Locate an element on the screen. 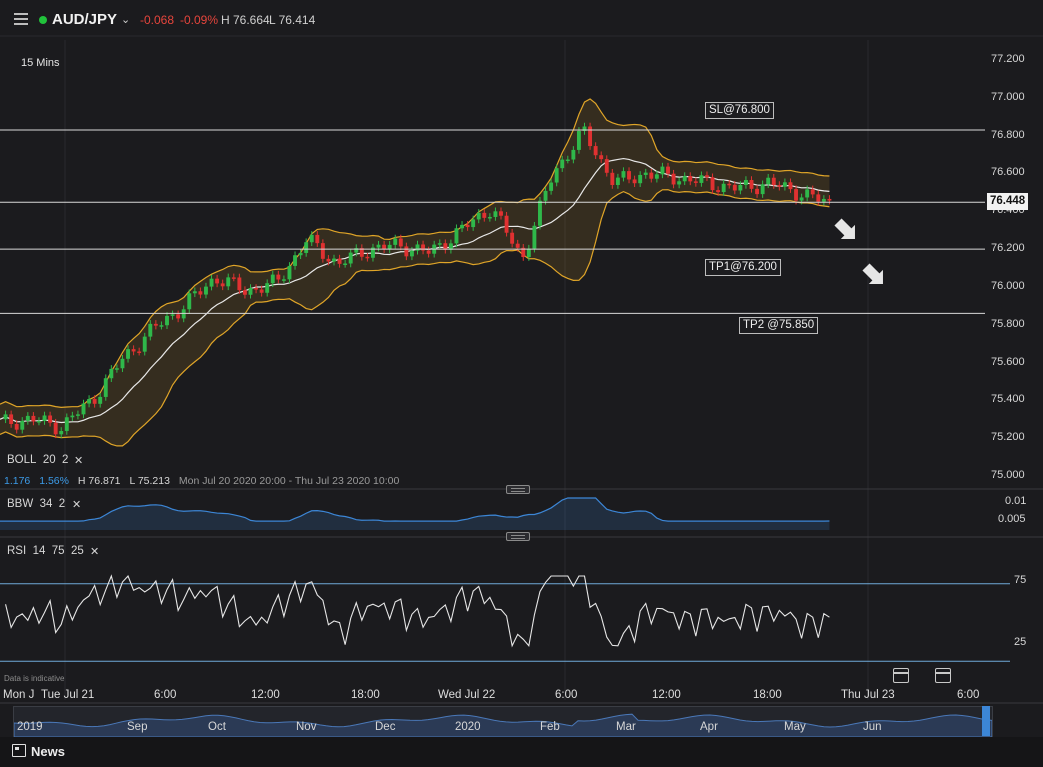  price-axis-label: 77.200 is located at coordinates (1008, 59).